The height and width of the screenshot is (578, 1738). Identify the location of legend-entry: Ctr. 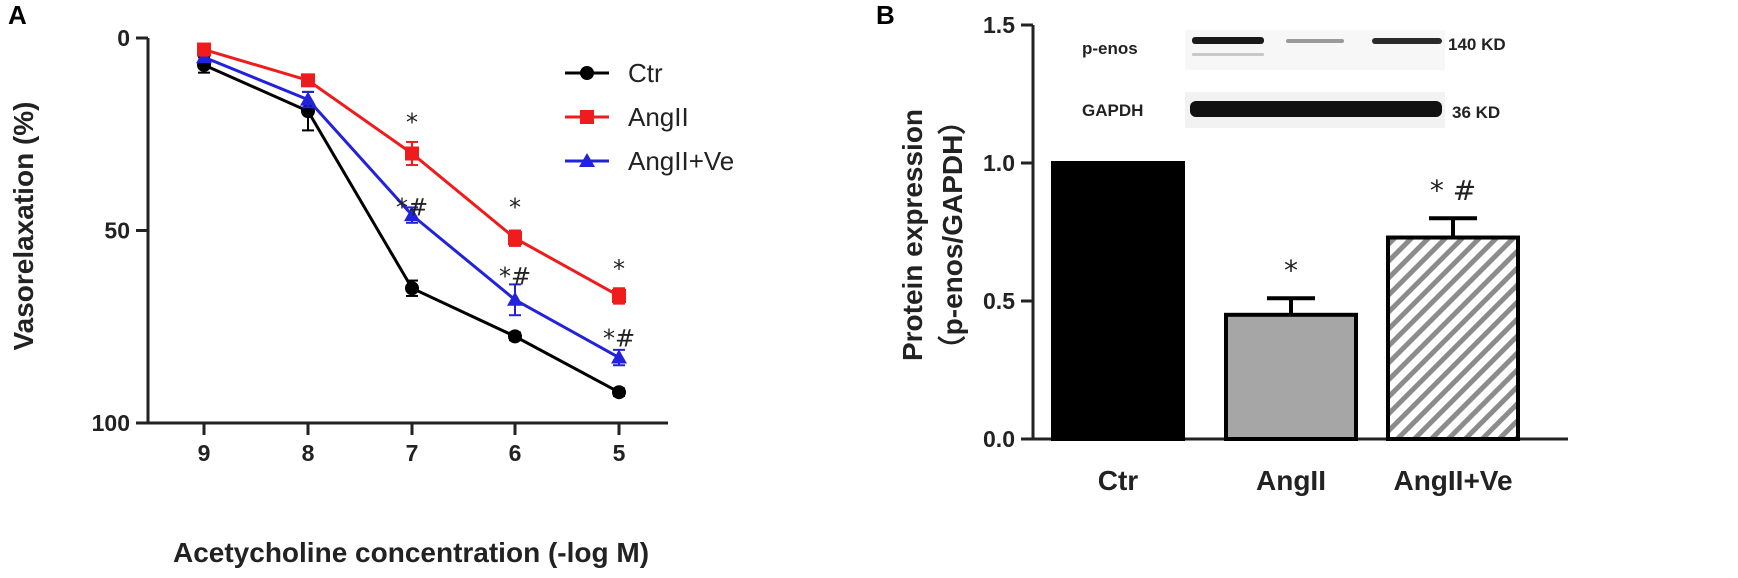
(614, 73).